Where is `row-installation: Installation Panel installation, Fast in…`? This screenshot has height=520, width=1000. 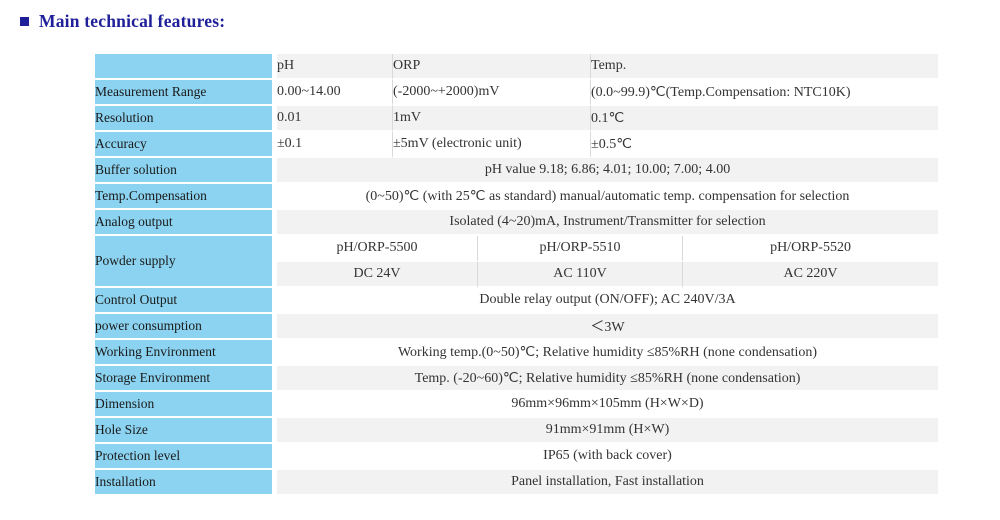
row-installation: Installation Panel installation, Fast in… is located at coordinates (517, 483).